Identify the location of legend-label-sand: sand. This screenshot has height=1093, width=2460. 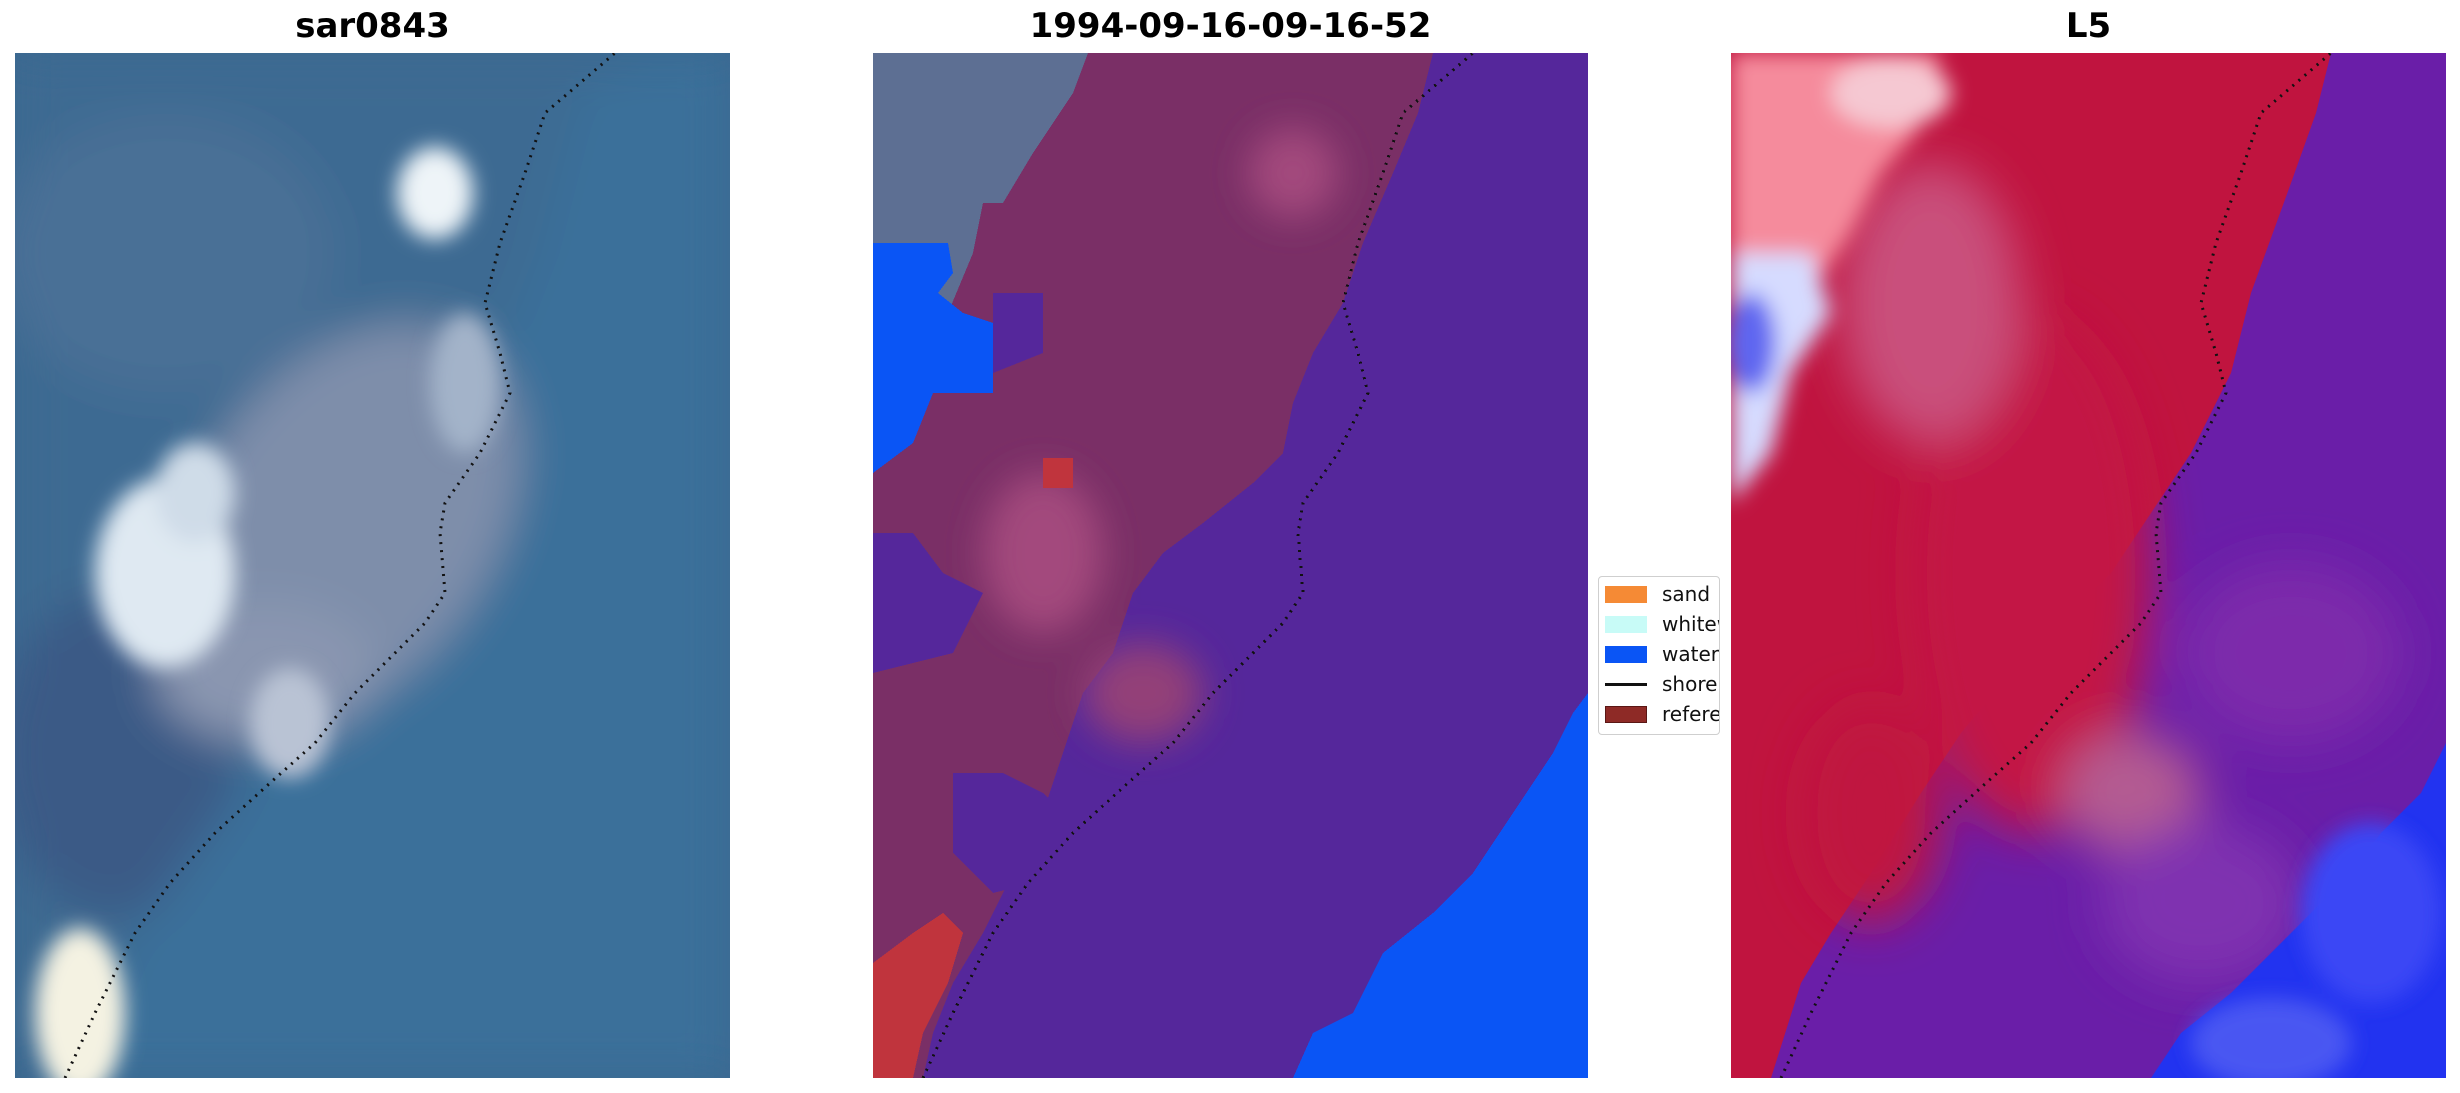
(1686, 594).